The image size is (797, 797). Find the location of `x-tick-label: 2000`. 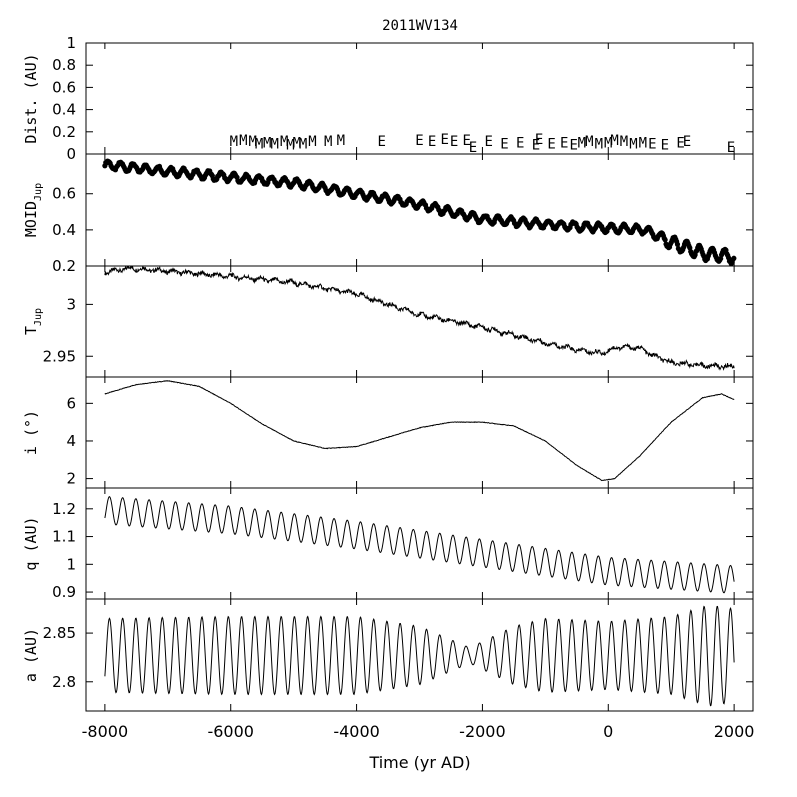

x-tick-label: 2000 is located at coordinates (734, 731).